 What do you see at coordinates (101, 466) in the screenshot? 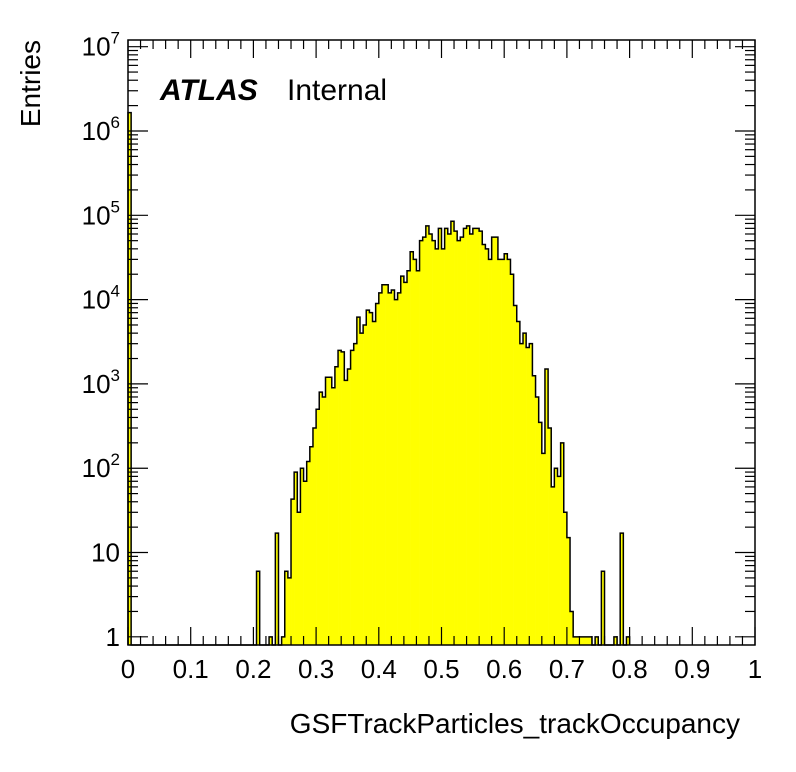
I see `y-tick-label: 10²` at bounding box center [101, 466].